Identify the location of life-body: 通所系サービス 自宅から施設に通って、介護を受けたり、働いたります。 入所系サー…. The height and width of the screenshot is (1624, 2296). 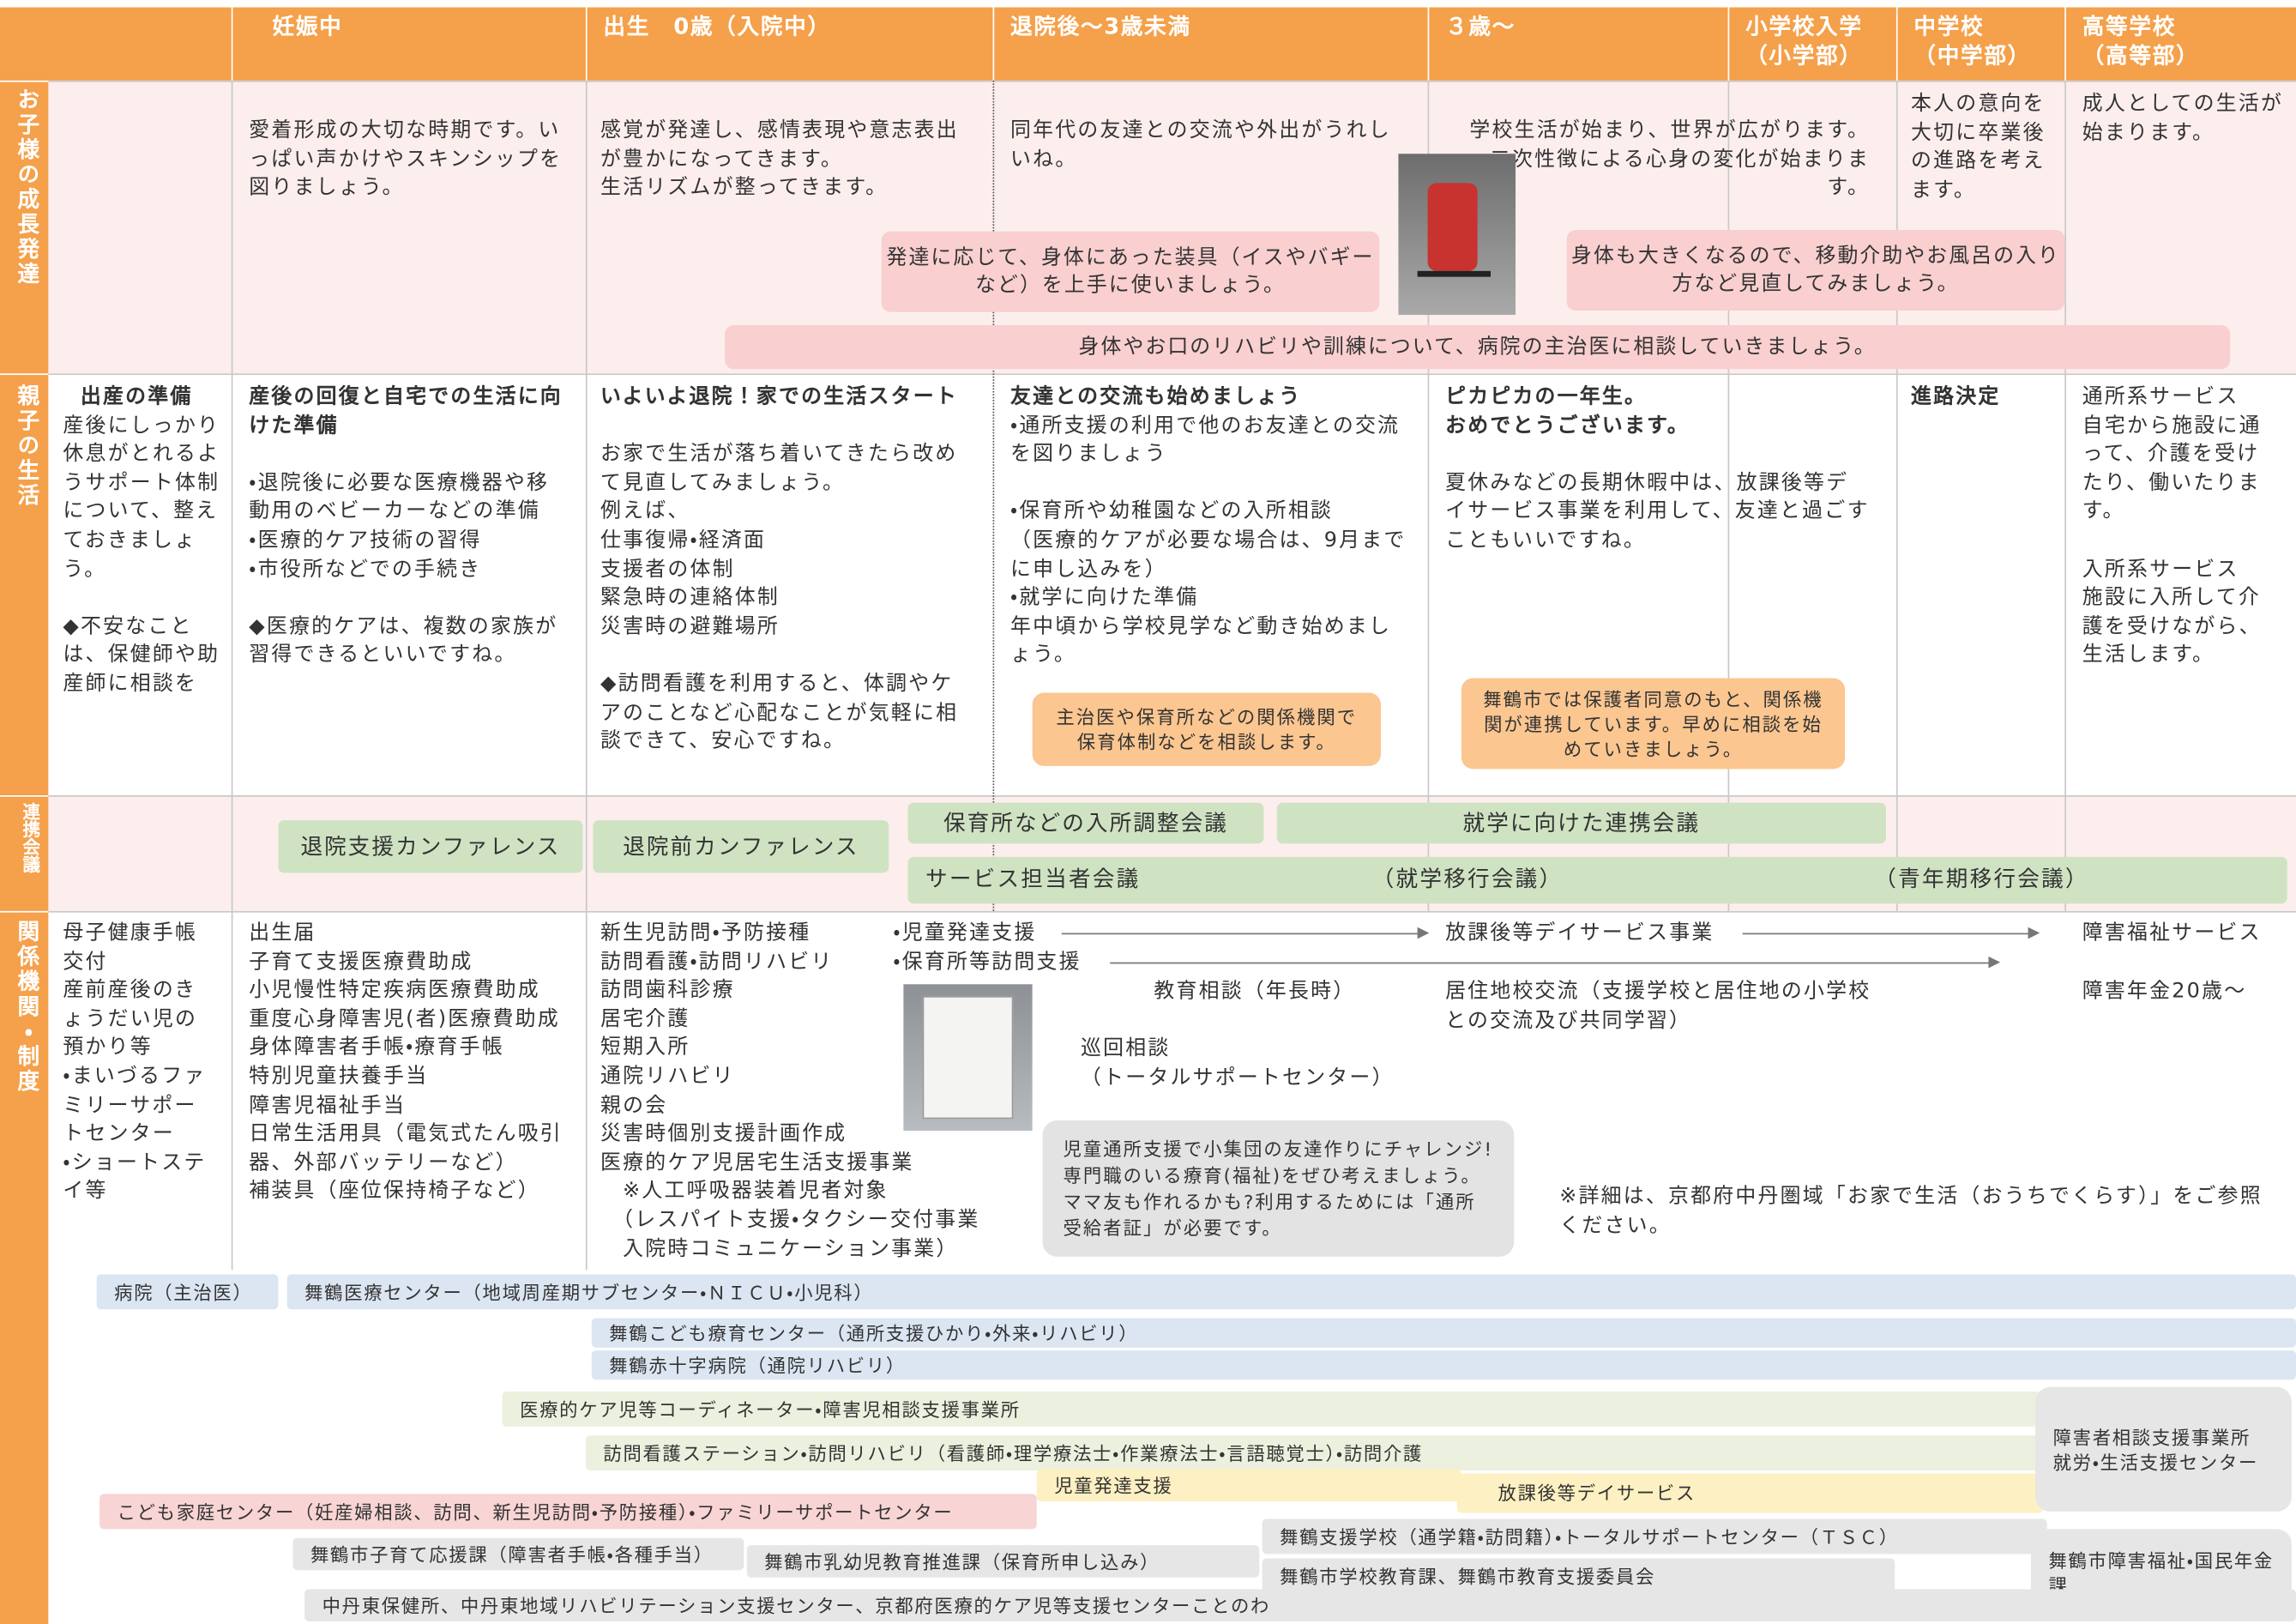
(2172, 526).